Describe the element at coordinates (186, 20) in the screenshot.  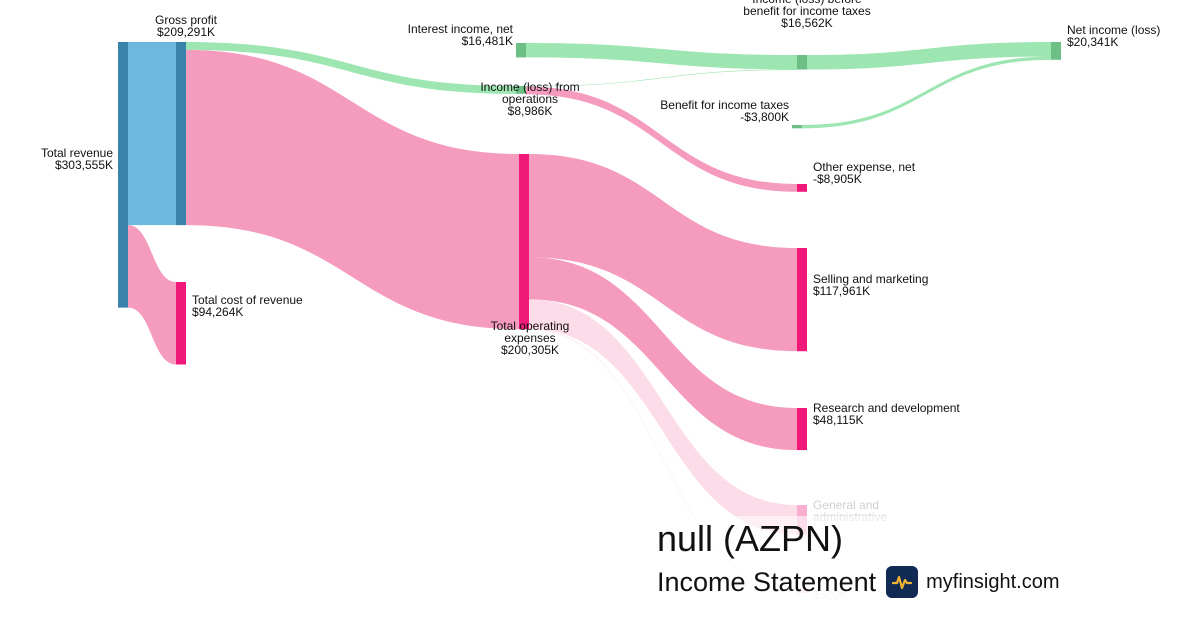
I see `name-gross_profit: Gross profit` at that location.